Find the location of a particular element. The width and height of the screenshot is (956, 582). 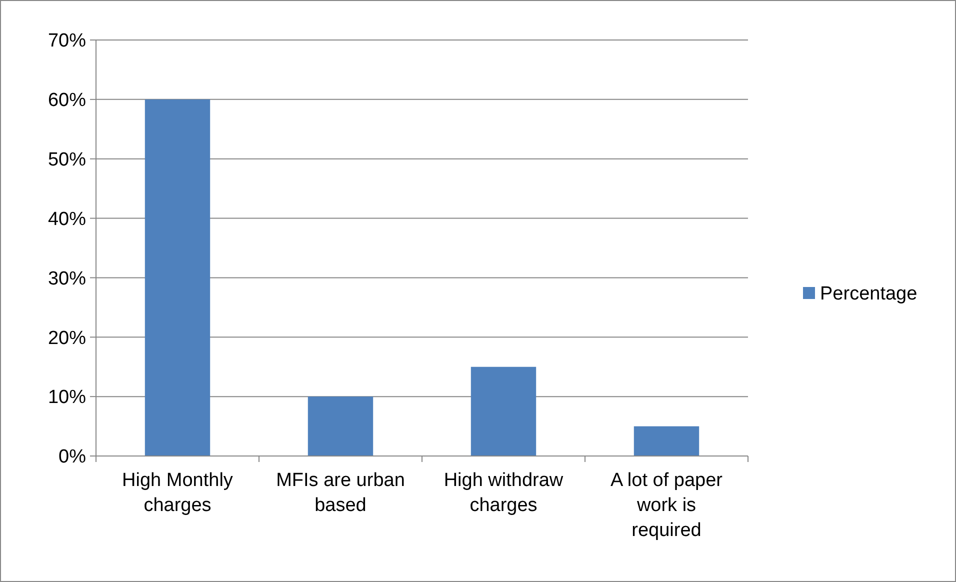

y-tick-label: 20% is located at coordinates (67, 338).